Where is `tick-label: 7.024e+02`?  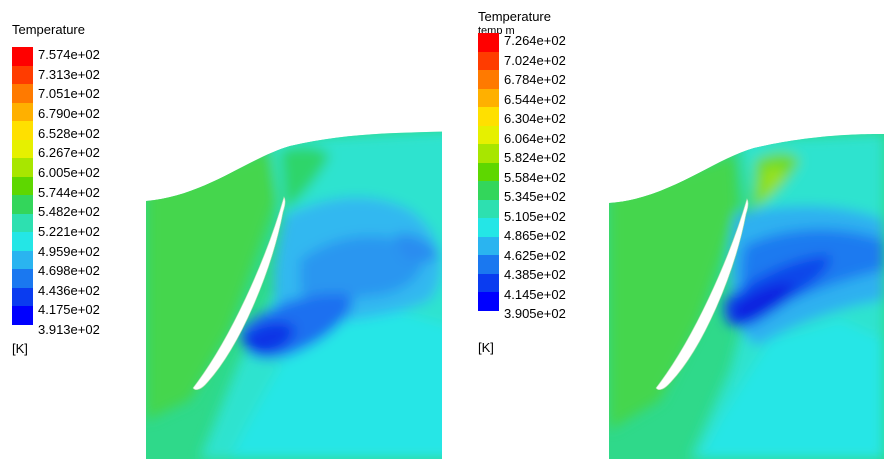 tick-label: 7.024e+02 is located at coordinates (535, 60).